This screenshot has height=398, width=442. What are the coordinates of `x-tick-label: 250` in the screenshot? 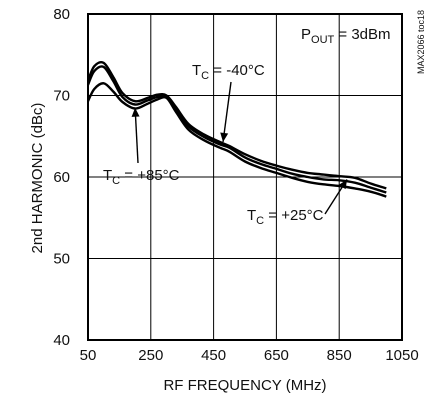 It's located at (150, 355).